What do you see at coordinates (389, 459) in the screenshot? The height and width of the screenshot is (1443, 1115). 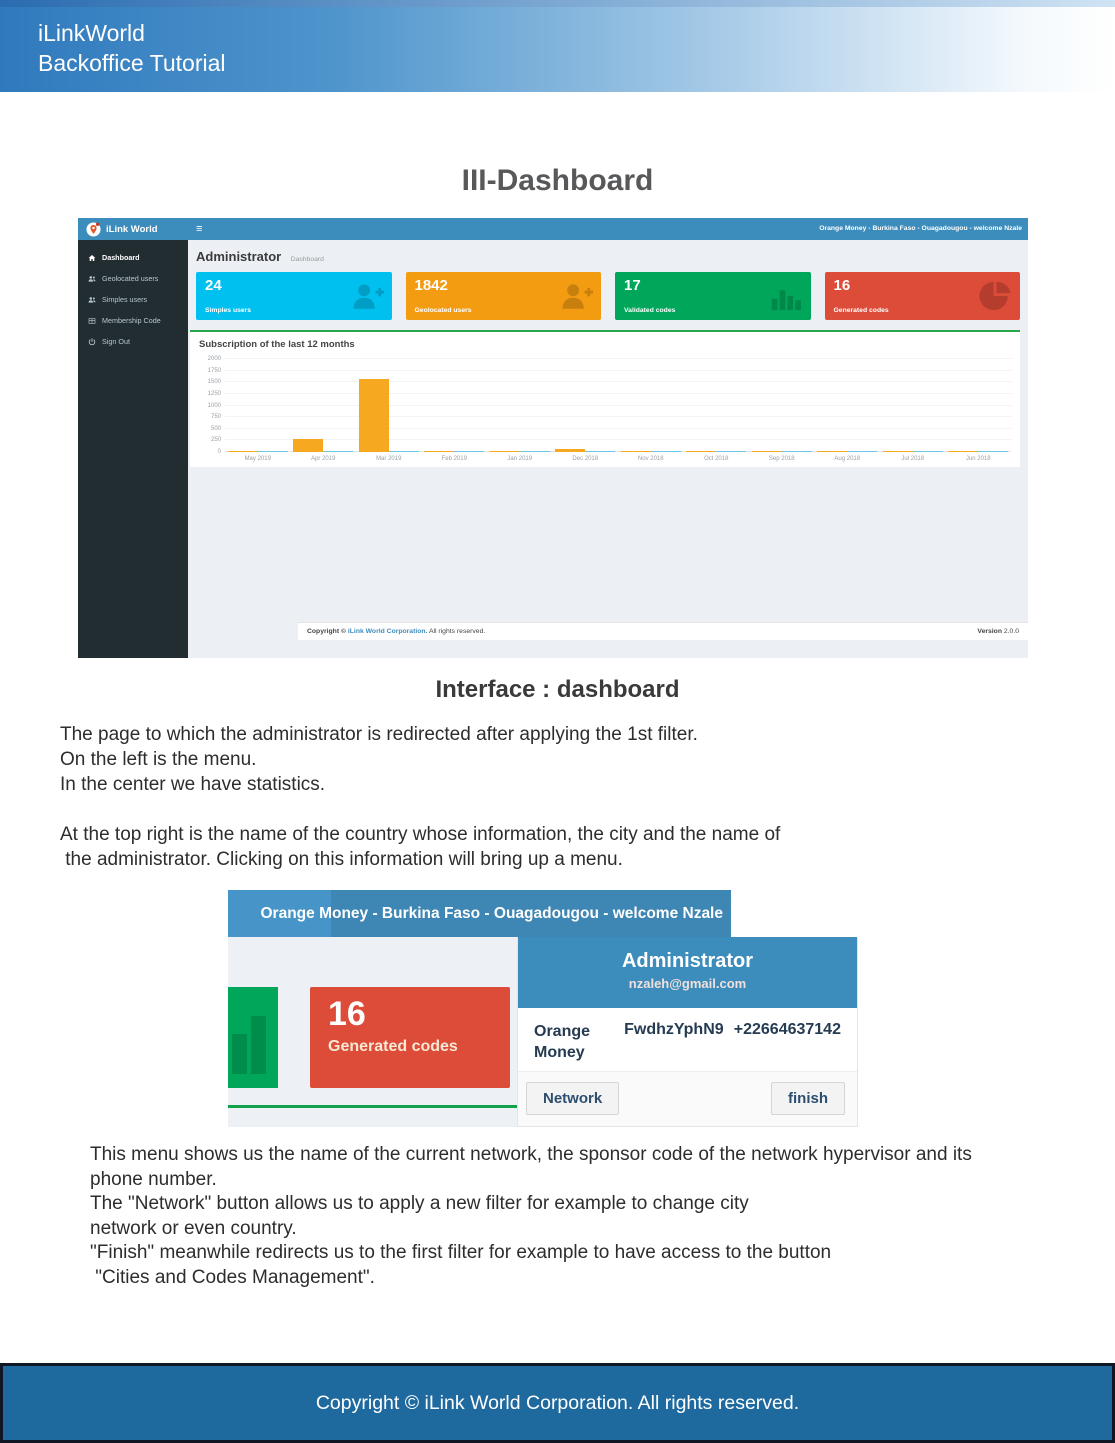 I see `x-tick-label: Mar 2019` at bounding box center [389, 459].